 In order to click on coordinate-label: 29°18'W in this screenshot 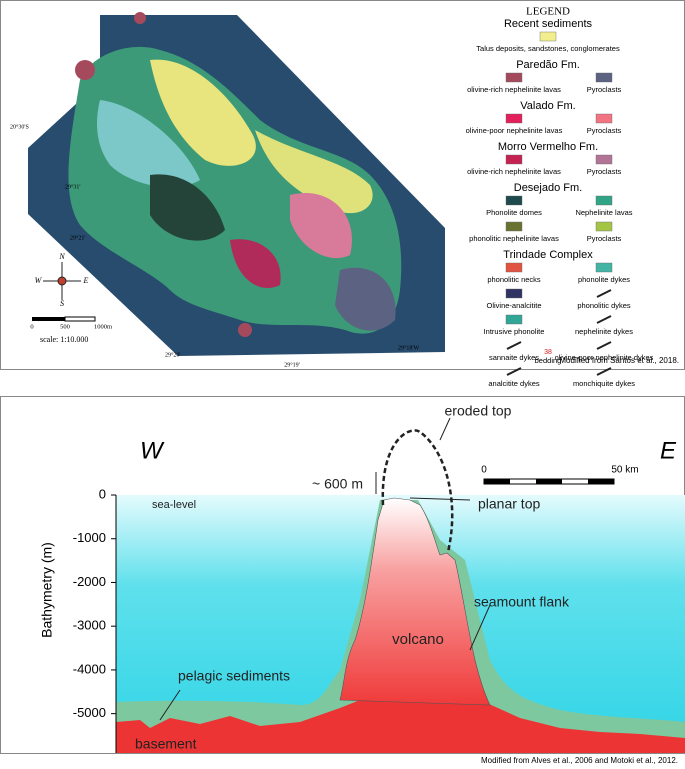, I will do `click(408, 347)`.